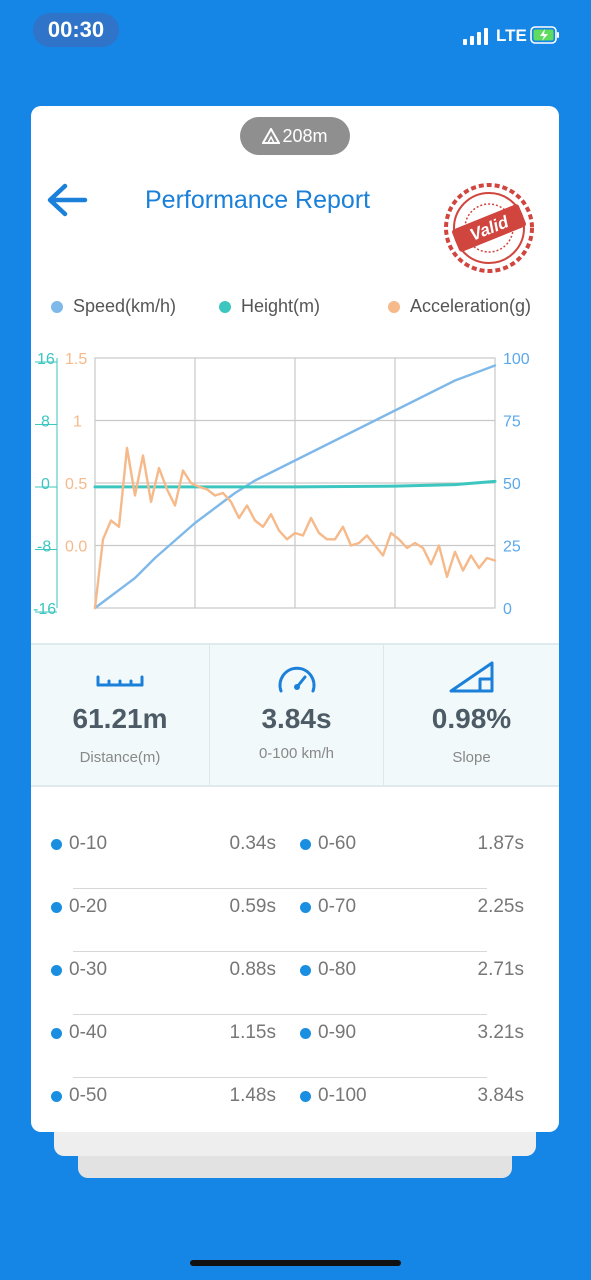 Image resolution: width=591 pixels, height=1280 pixels. I want to click on stats-panel: 61.21m Distance(m) 3.84s 0-100 km/h, so click(295, 715).